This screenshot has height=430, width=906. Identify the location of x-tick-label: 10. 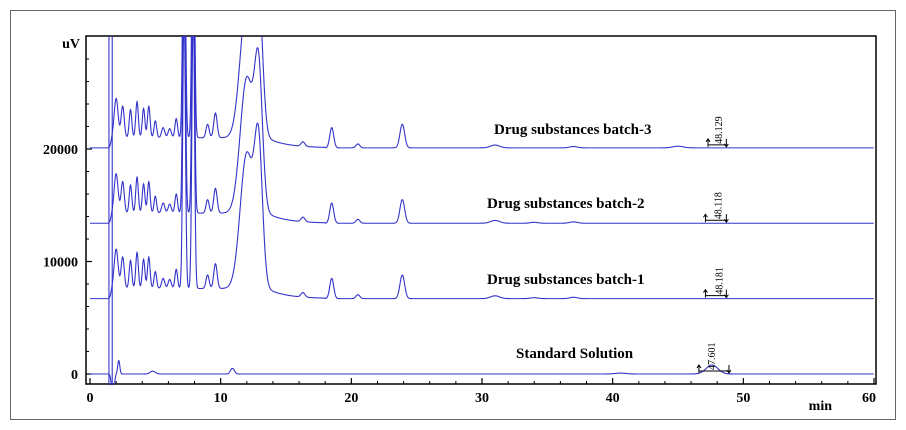
(221, 398).